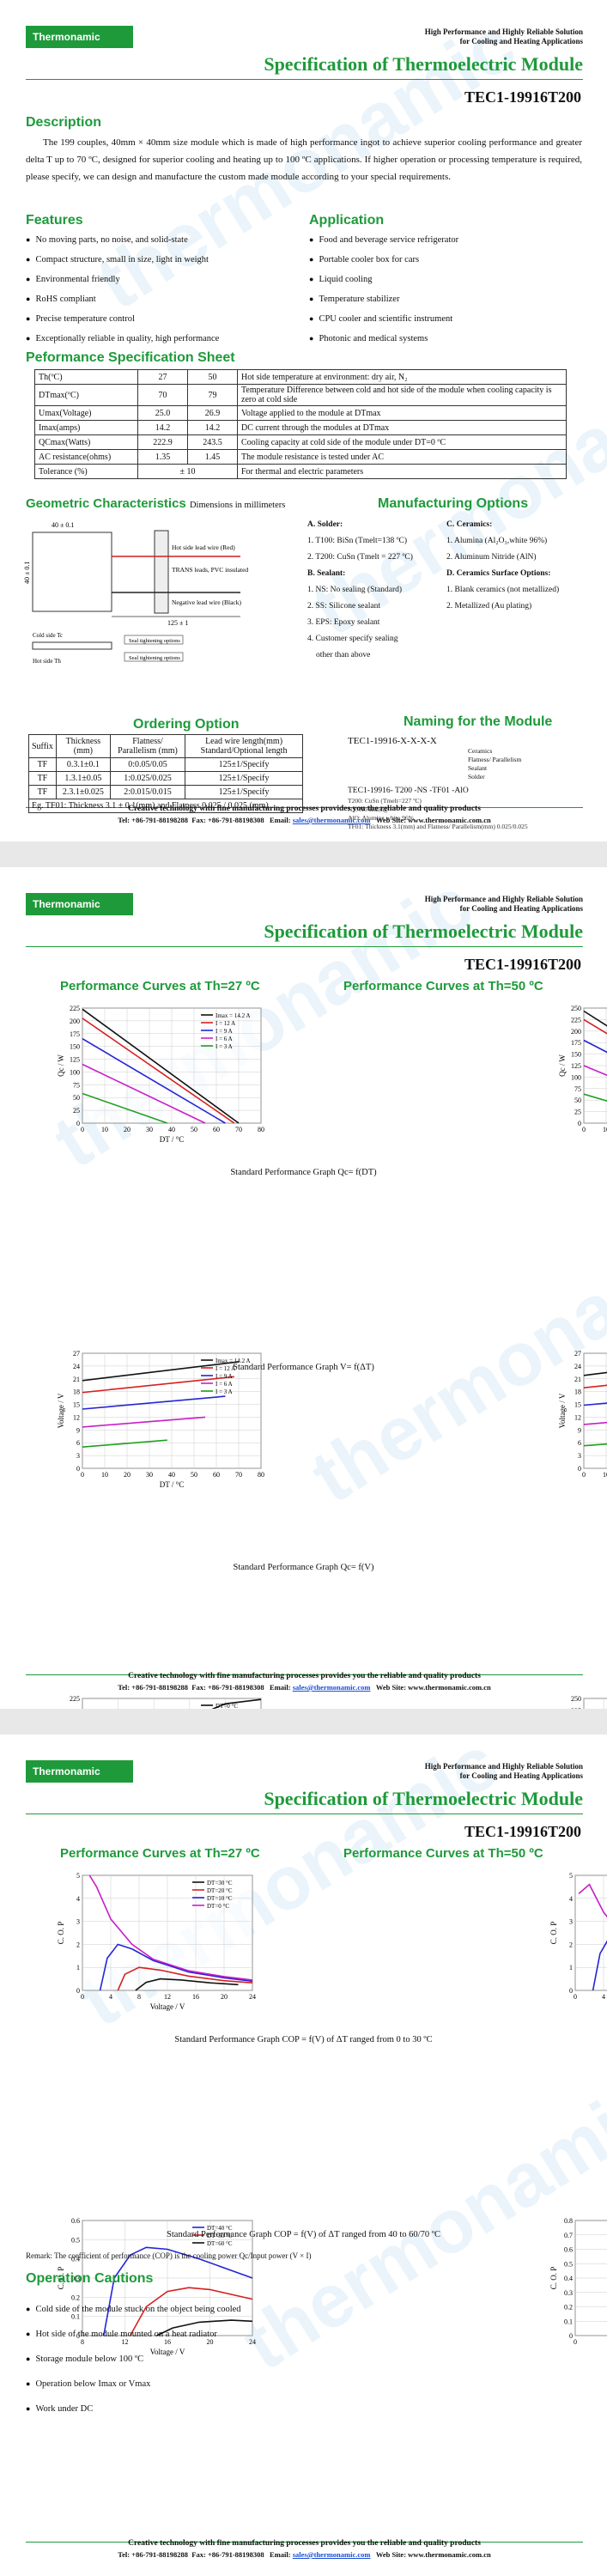 This screenshot has height=2576, width=607. Describe the element at coordinates (165, 792) in the screenshot. I see `table-row: TF 2.3.1±0.025 2:0.015/0.015 125±1/Specify` at that location.